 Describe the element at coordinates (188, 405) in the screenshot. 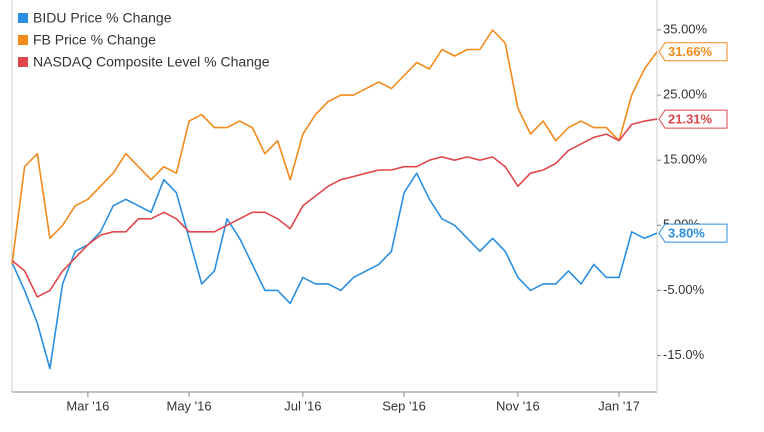

I see `x-tick-label: May '16` at that location.